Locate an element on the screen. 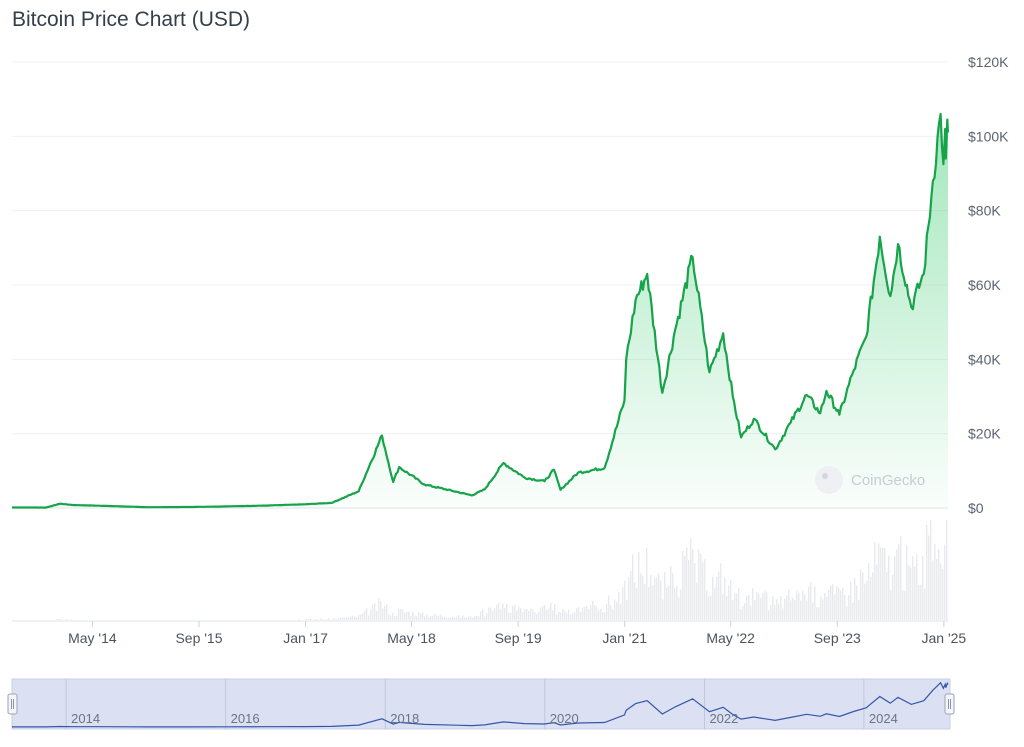 This screenshot has height=747, width=1024. x-tick-label: Sep '15 is located at coordinates (198, 638).